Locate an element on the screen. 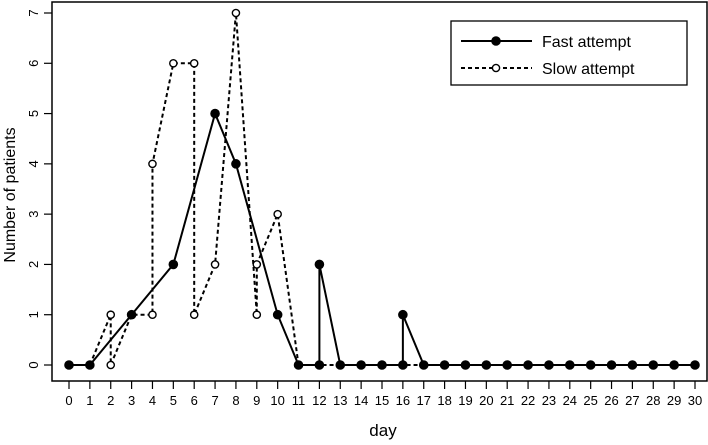 The height and width of the screenshot is (445, 708). y-tick-label: 5 is located at coordinates (33, 113).